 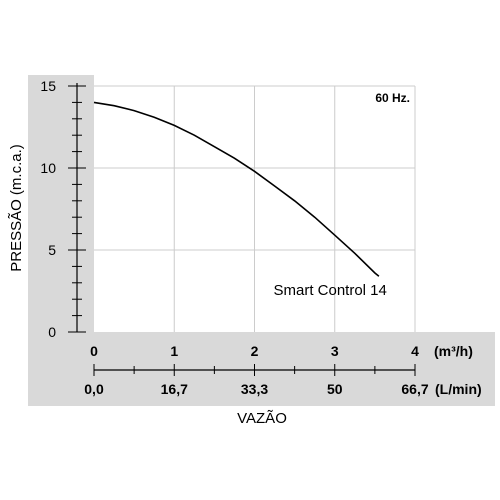 What do you see at coordinates (335, 351) in the screenshot?
I see `x-tick-label-m3h: 3` at bounding box center [335, 351].